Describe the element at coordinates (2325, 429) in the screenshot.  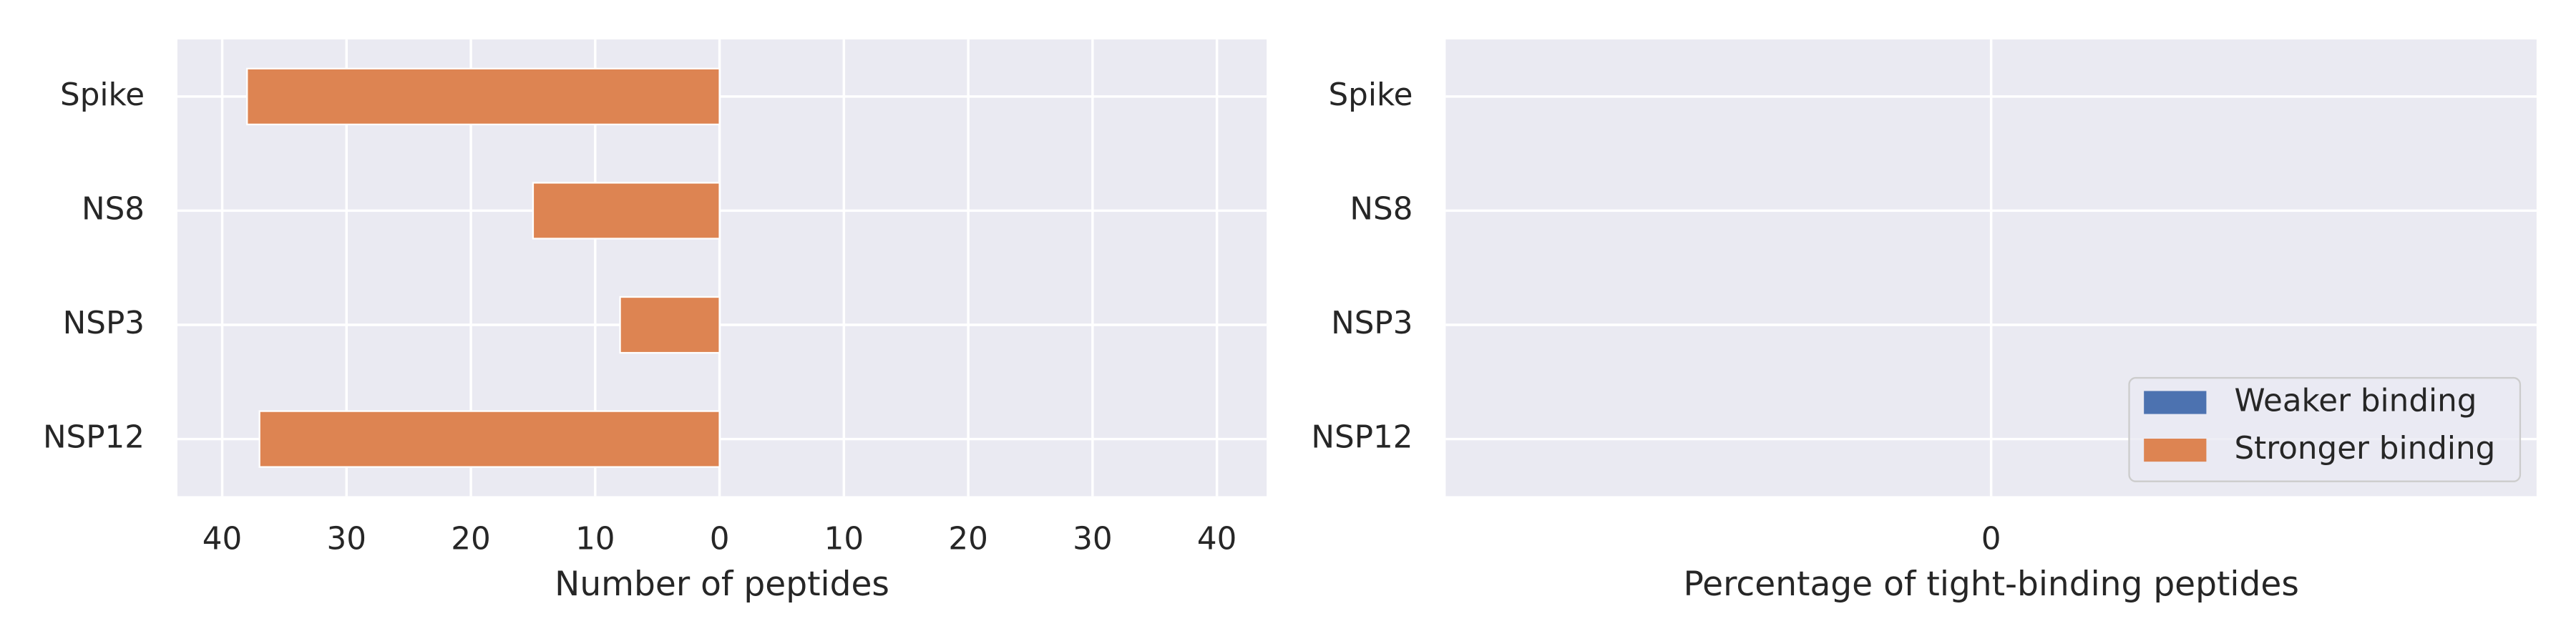
I see `legend-box` at that location.